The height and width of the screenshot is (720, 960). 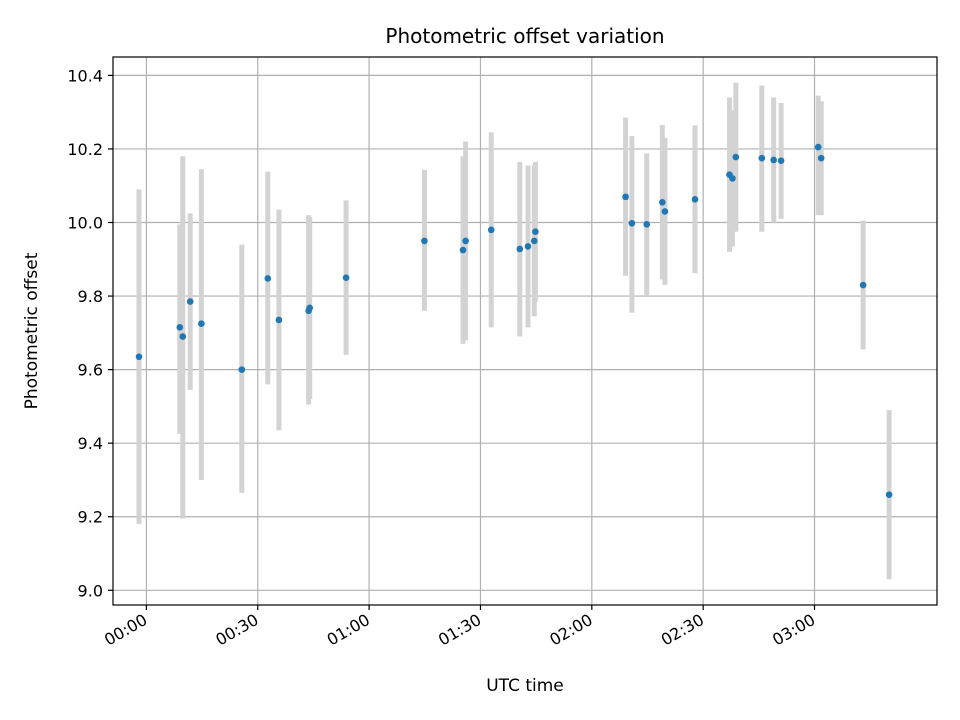 I want to click on y-axis-label: Photometric offset, so click(x=32, y=330).